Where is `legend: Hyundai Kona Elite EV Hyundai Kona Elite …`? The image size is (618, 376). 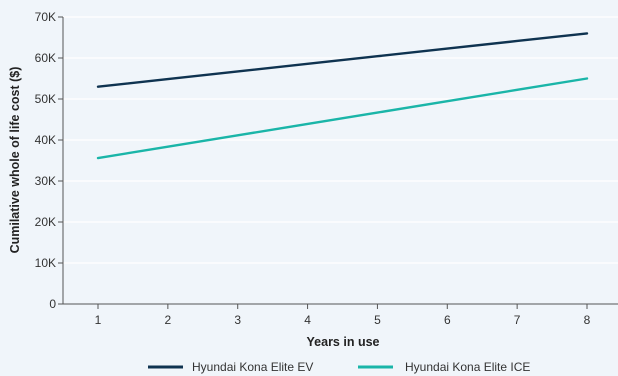
legend: Hyundai Kona Elite EV Hyundai Kona Elite … is located at coordinates (339, 367).